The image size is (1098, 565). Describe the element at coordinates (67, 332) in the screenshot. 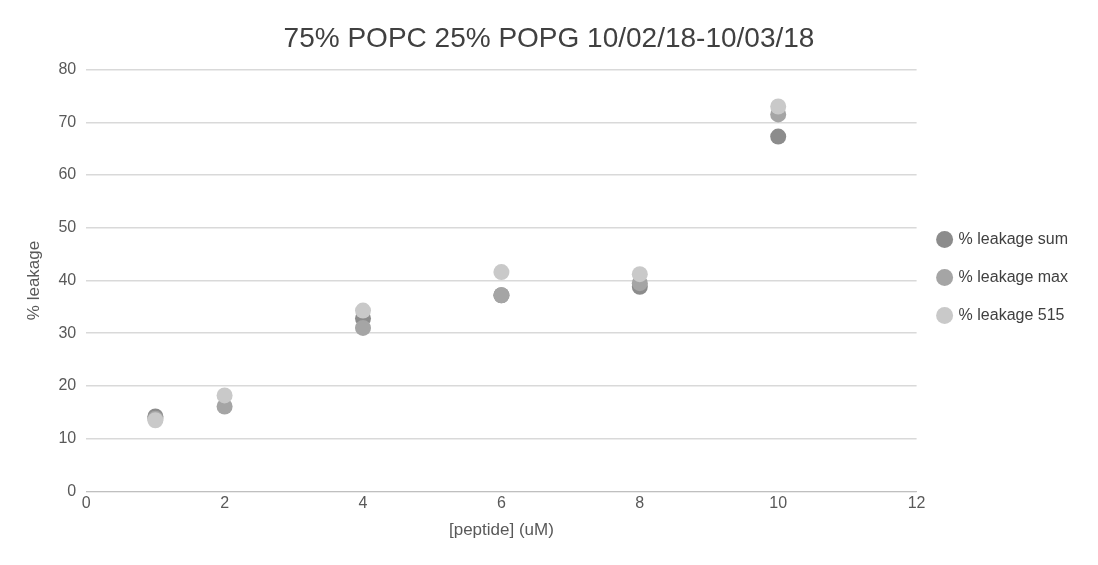

I see `y-tick-label: 30` at that location.